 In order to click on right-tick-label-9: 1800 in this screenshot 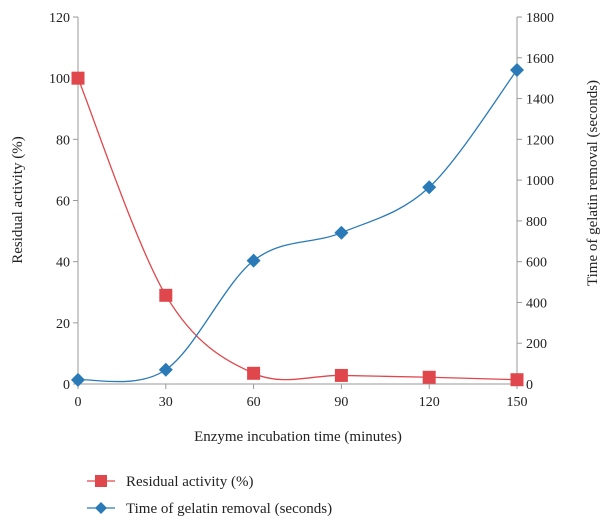, I will do `click(540, 18)`.